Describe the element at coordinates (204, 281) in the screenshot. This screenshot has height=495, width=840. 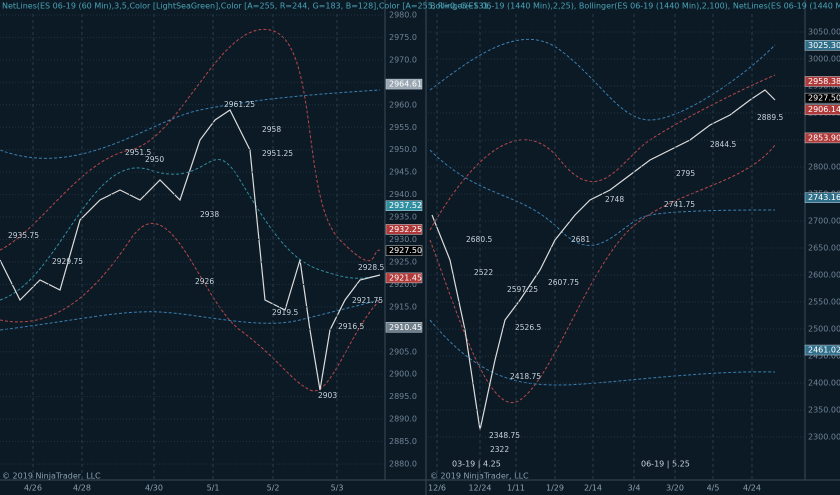
I see `price-annotation: 2926` at that location.